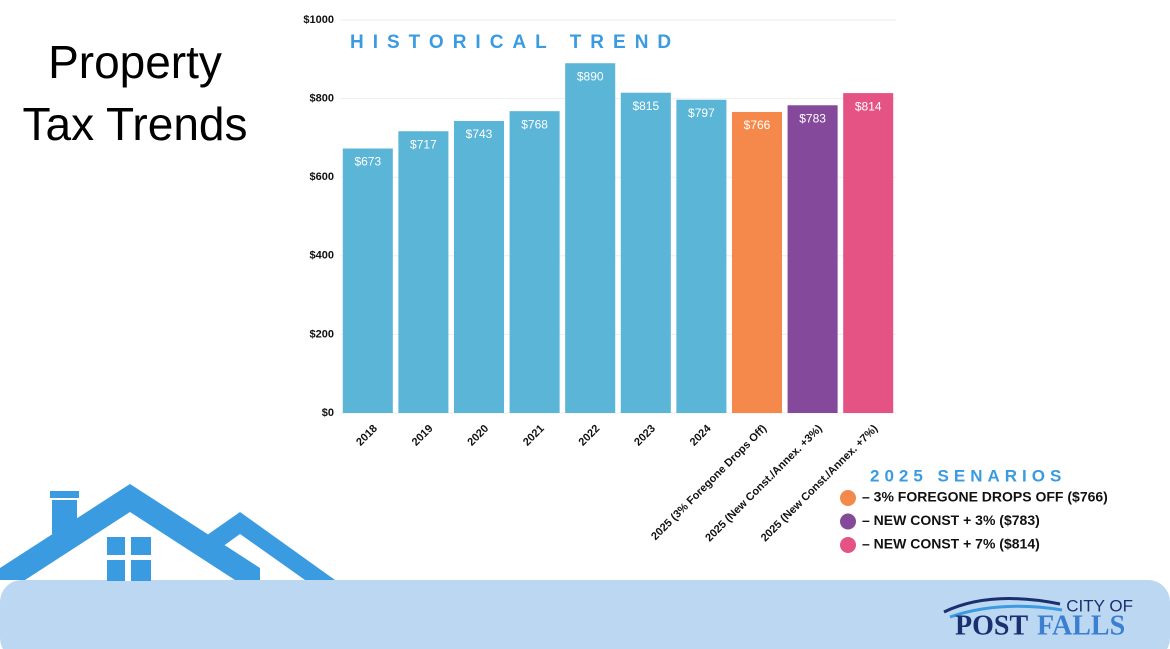  Describe the element at coordinates (135, 93) in the screenshot. I see `slide-title: Property Tax Trends` at that location.